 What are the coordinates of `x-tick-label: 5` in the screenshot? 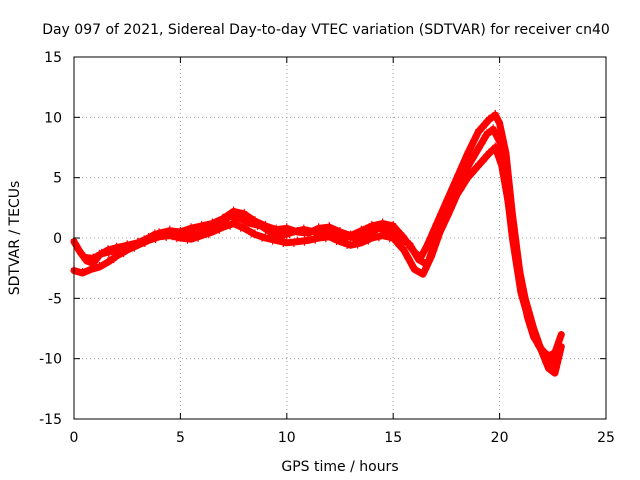 It's located at (180, 438).